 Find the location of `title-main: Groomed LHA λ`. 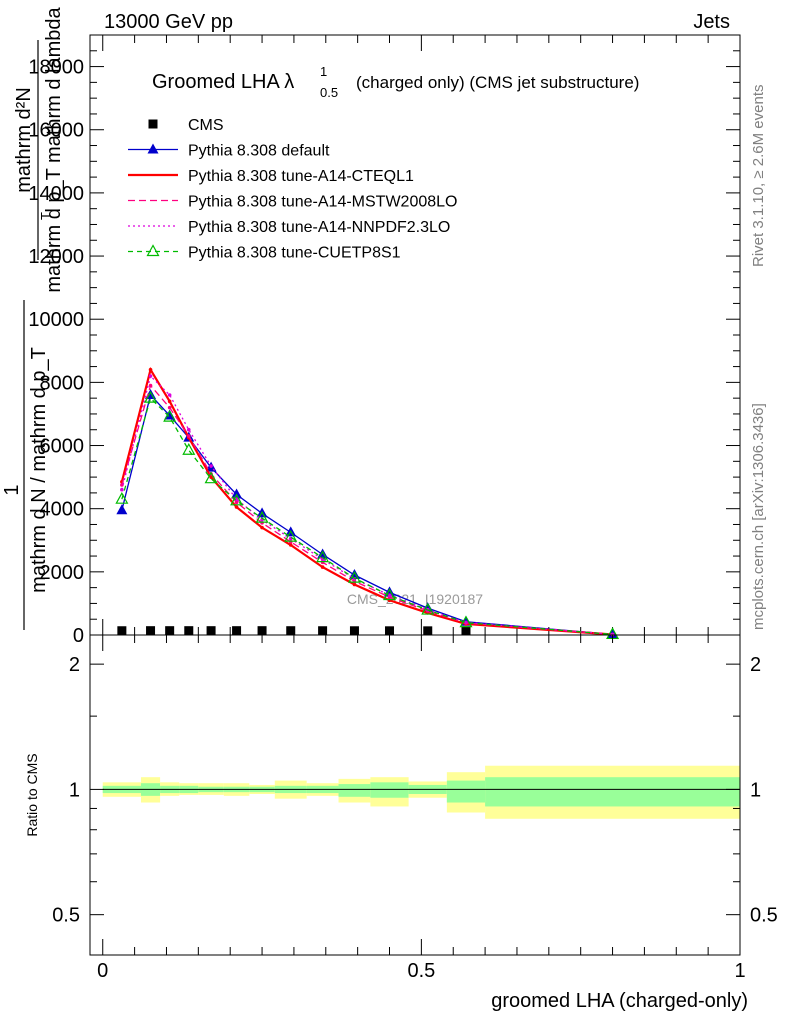

title-main: Groomed LHA λ is located at coordinates (223, 82).